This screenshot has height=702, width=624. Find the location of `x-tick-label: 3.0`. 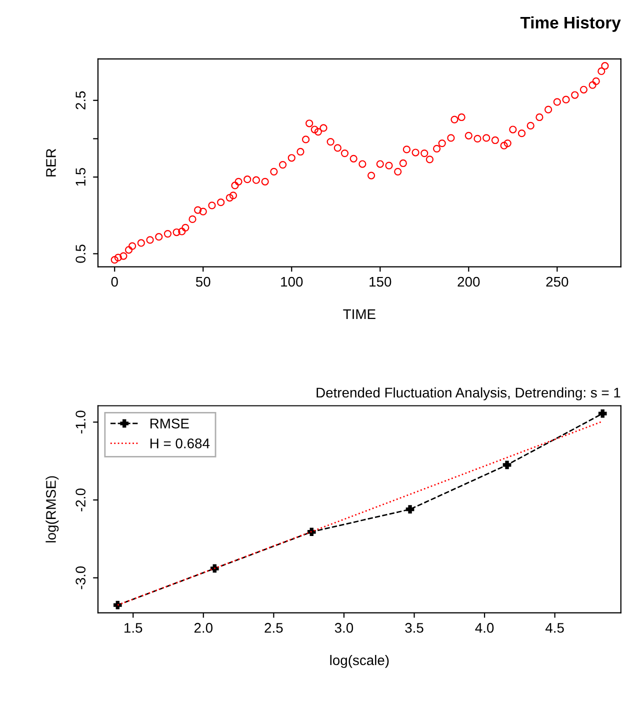

x-tick-label: 3.0 is located at coordinates (344, 627).